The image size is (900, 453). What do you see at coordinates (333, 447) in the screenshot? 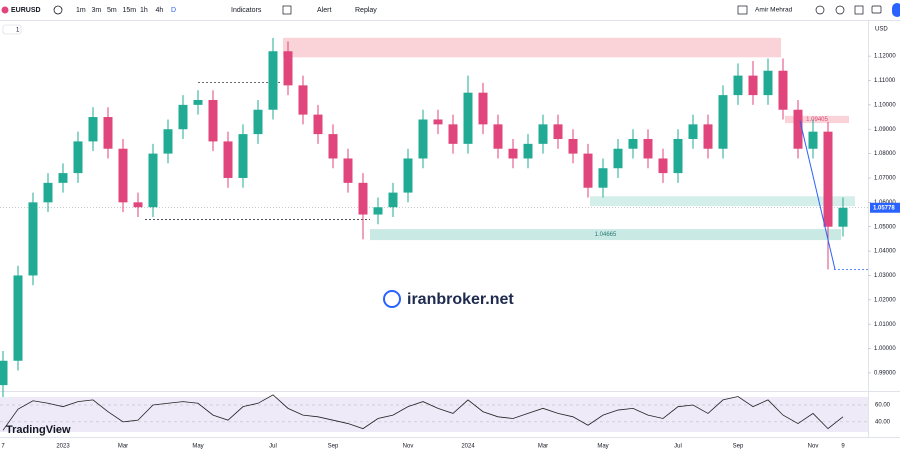
I see `time-label: Sep` at bounding box center [333, 447].